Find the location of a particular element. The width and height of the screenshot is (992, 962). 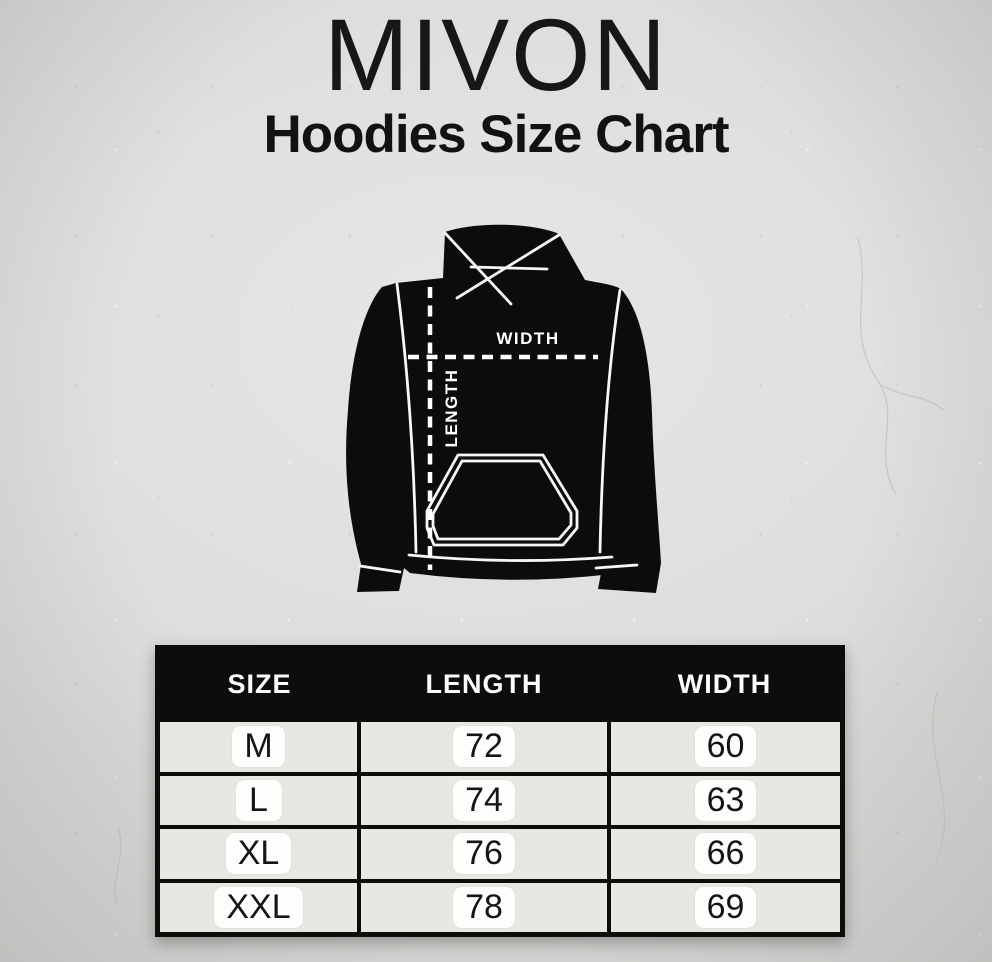

page-subtitle: Hoodies Size Chart is located at coordinates (496, 134).